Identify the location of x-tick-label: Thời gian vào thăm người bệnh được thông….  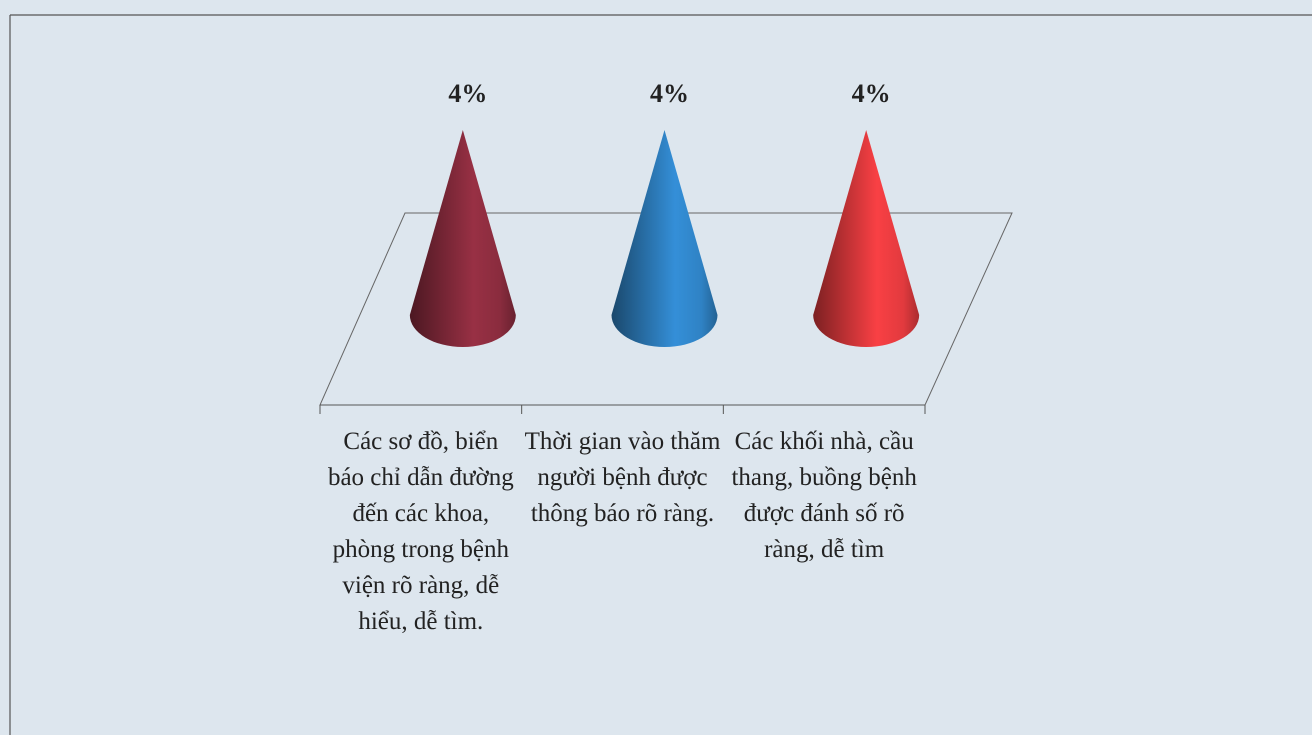
(622, 477).